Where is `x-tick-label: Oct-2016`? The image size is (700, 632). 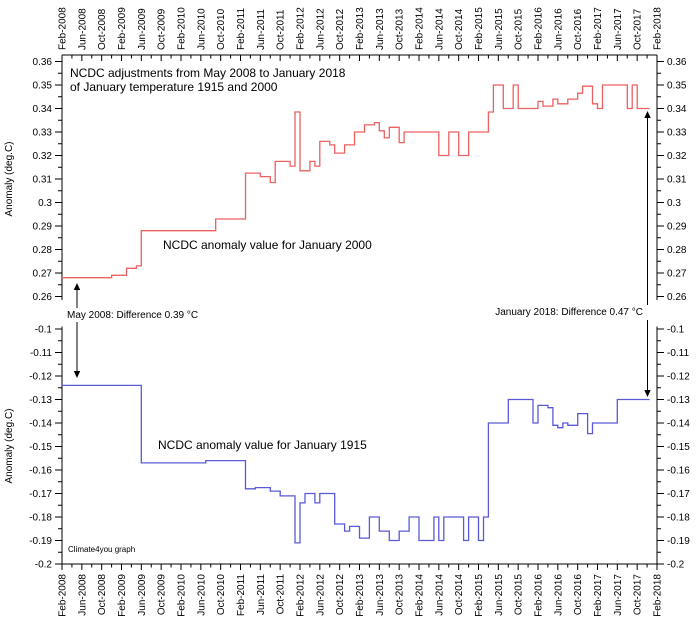 x-tick-label: Oct-2016 is located at coordinates (578, 29).